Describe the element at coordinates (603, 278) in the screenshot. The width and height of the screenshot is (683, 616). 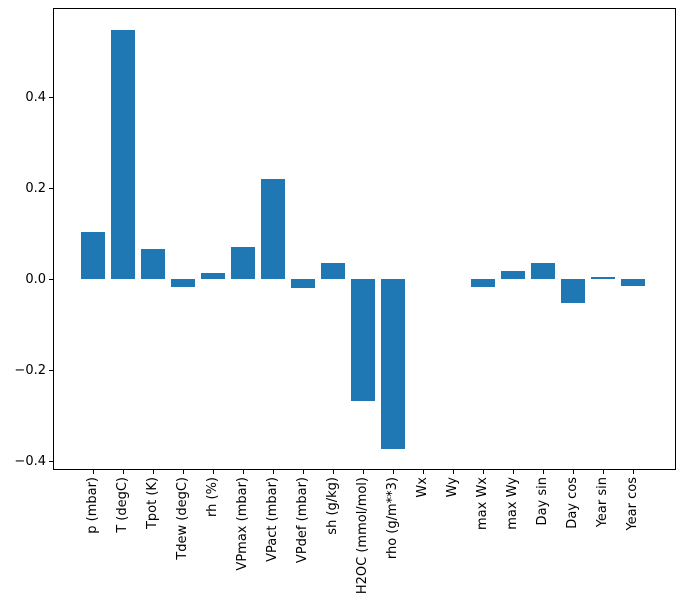
I see `bar-year-sin` at that location.